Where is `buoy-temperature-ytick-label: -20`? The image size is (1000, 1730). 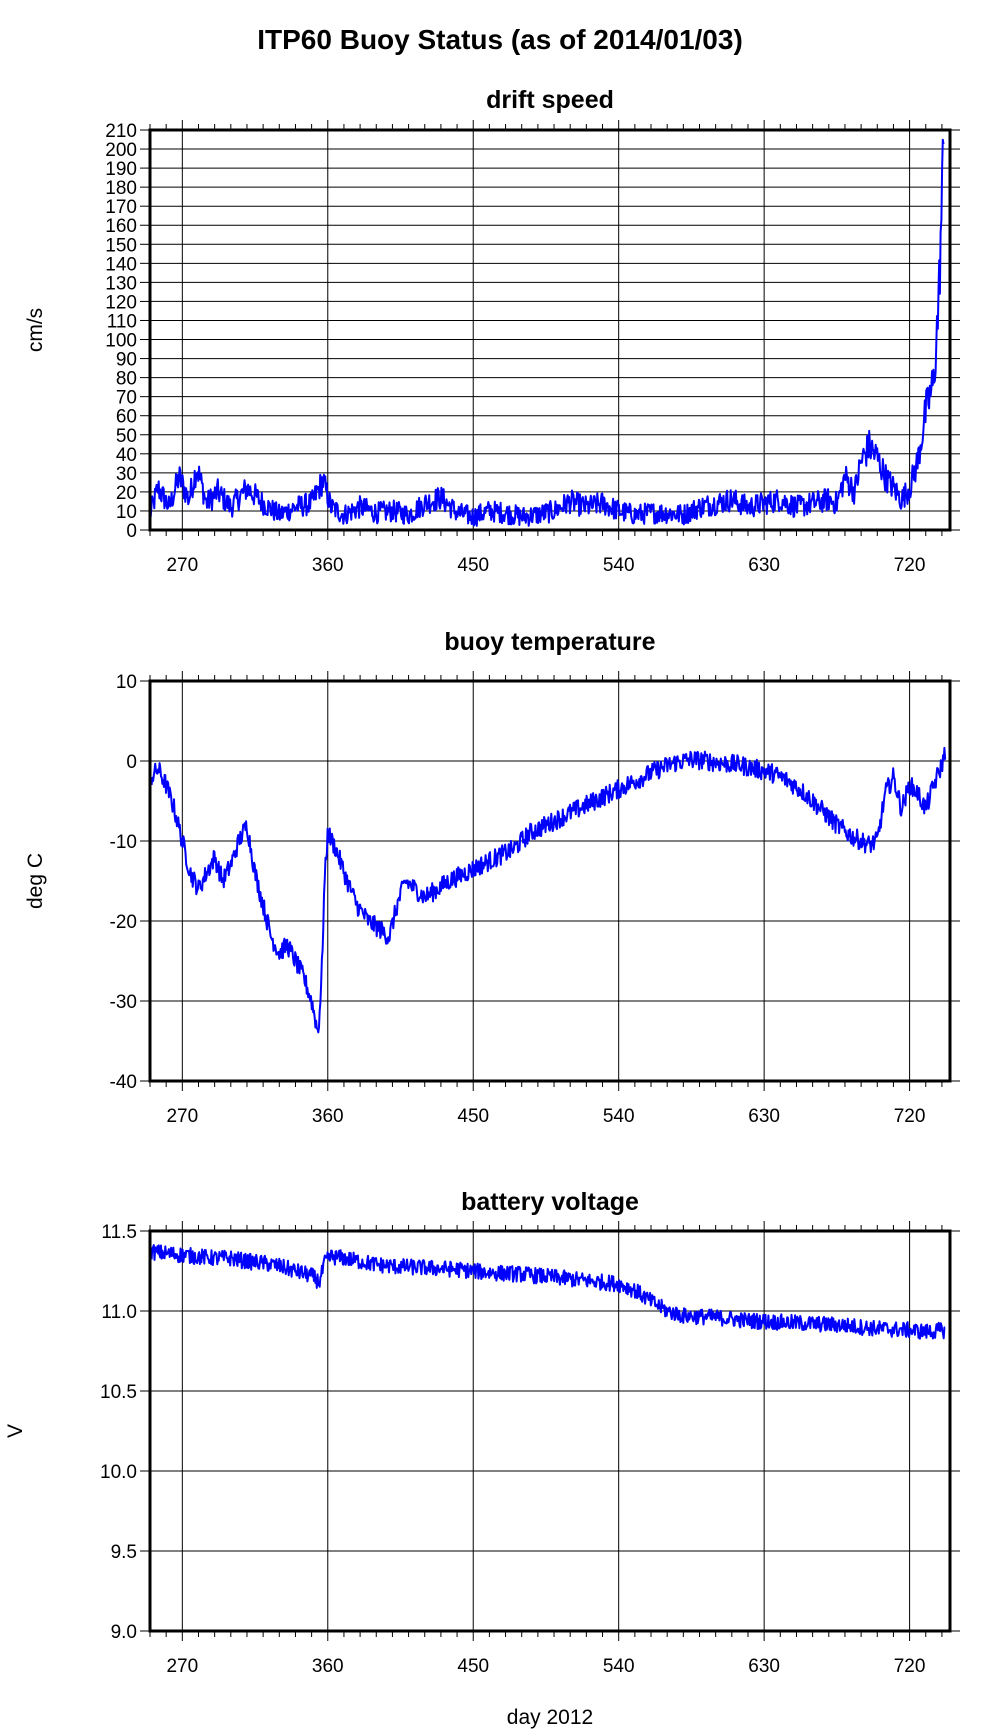
buoy-temperature-ytick-label: -20 is located at coordinates (123, 922).